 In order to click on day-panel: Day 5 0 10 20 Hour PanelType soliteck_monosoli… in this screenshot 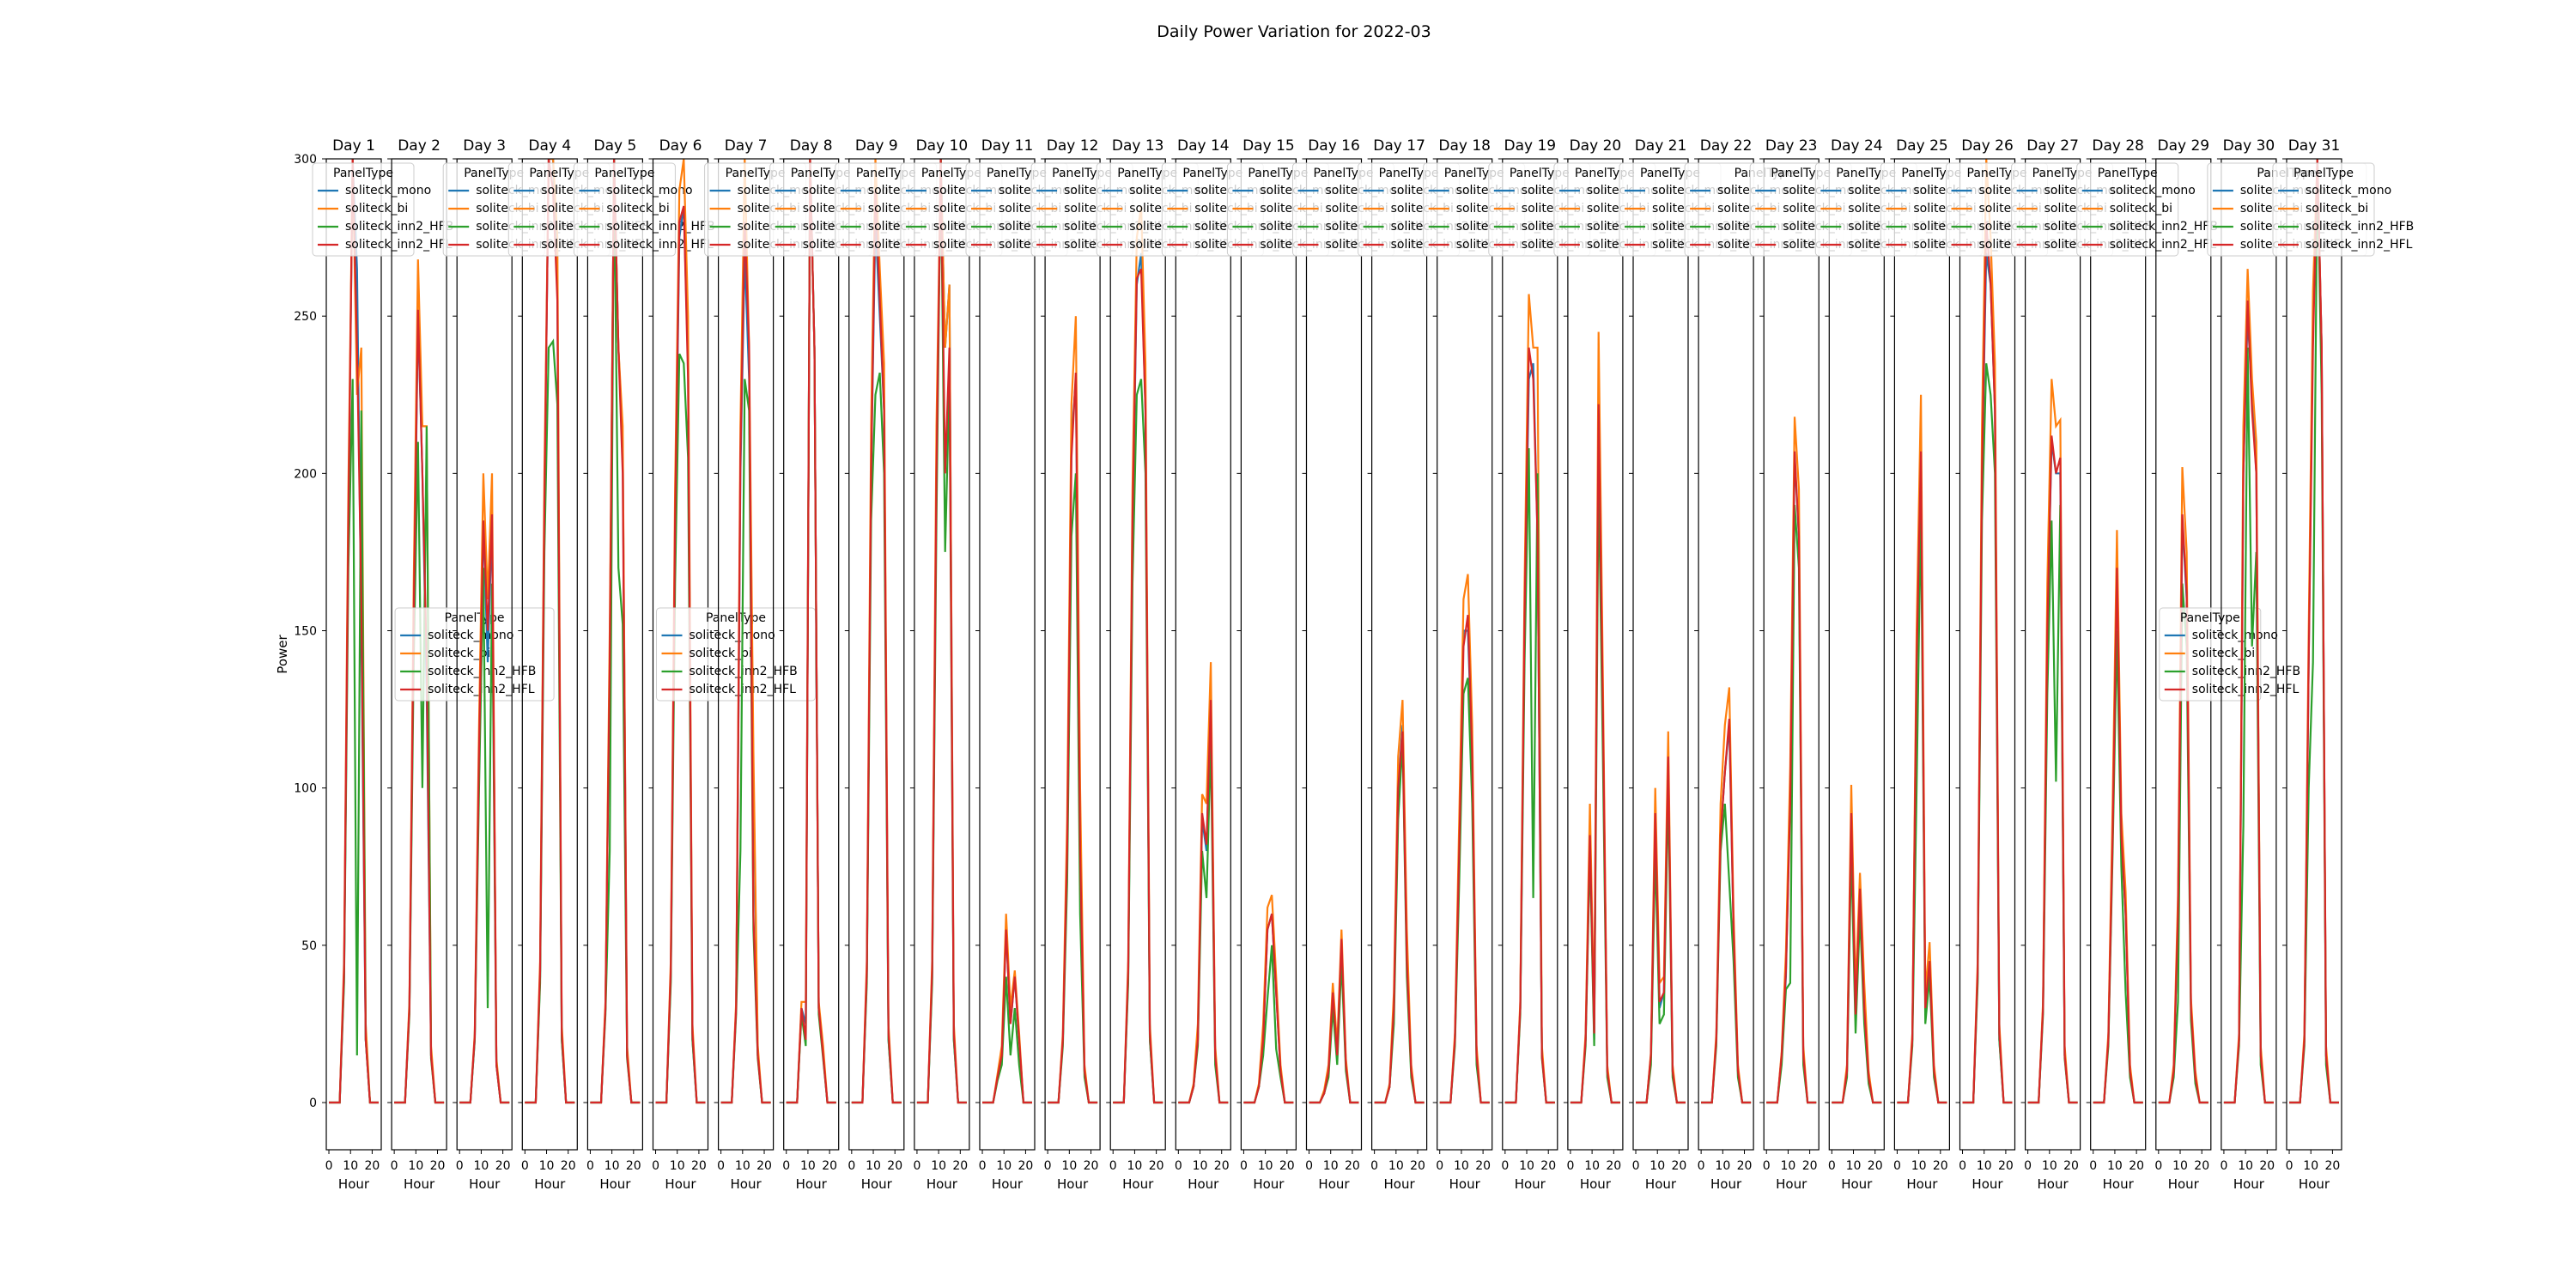, I will do `click(644, 664)`.